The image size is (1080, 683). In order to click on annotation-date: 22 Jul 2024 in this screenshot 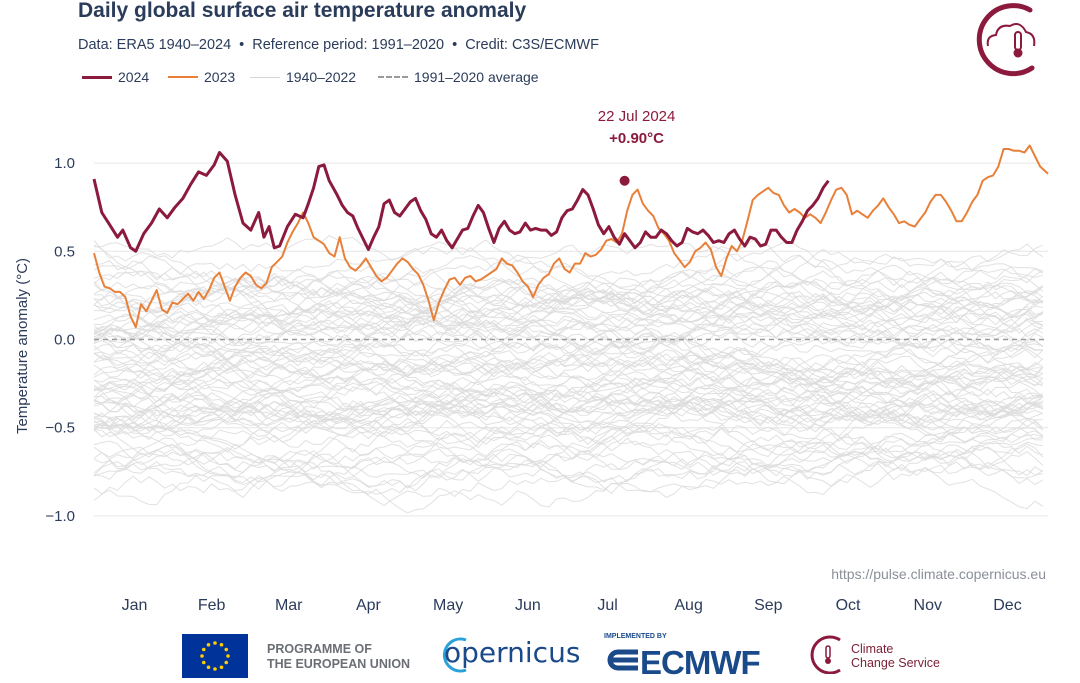, I will do `click(637, 116)`.